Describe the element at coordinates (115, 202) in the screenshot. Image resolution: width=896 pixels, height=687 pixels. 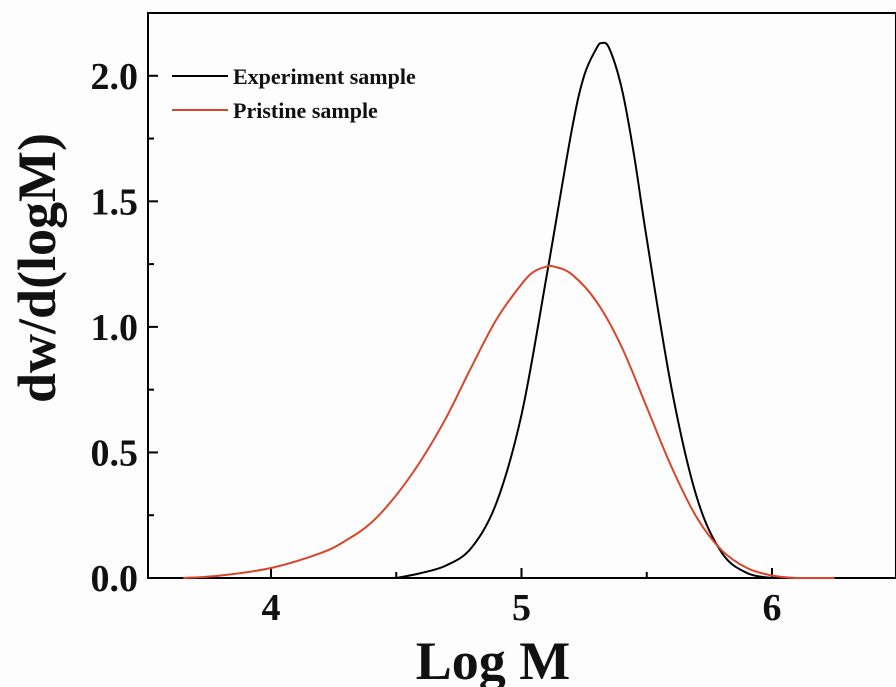
I see `y-tick-label: 1.5` at that location.